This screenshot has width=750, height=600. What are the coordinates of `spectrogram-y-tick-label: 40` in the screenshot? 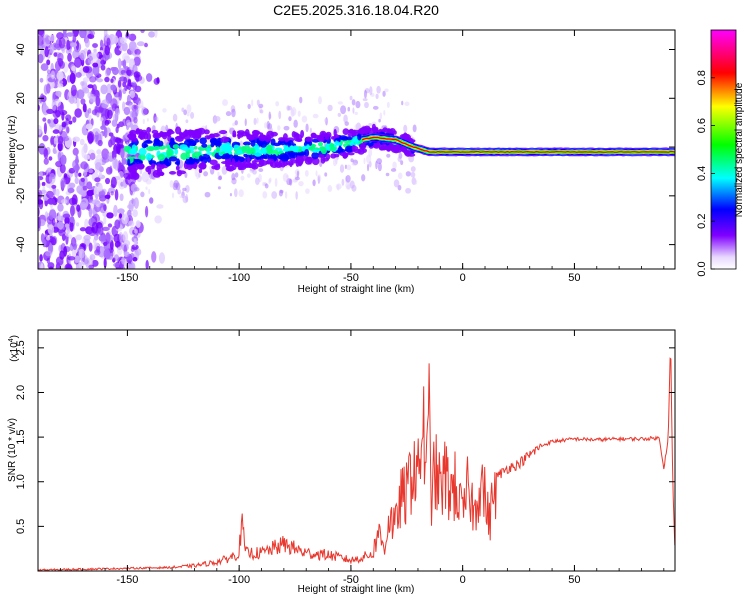 It's located at (21, 49).